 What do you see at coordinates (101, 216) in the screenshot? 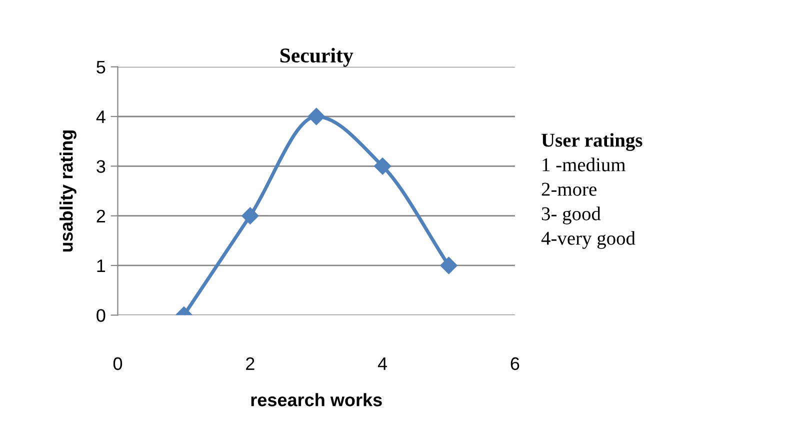
I see `y-tick-label: 2` at bounding box center [101, 216].